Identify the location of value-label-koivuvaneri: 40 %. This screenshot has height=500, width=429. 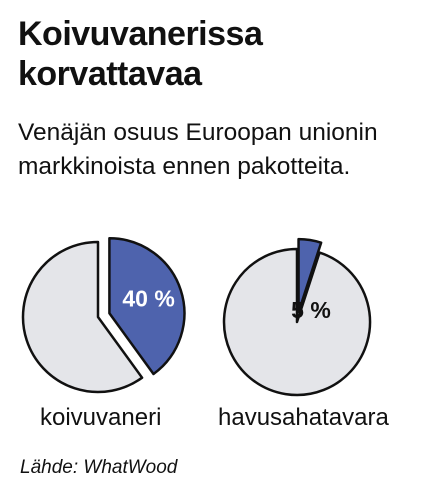
(148, 299).